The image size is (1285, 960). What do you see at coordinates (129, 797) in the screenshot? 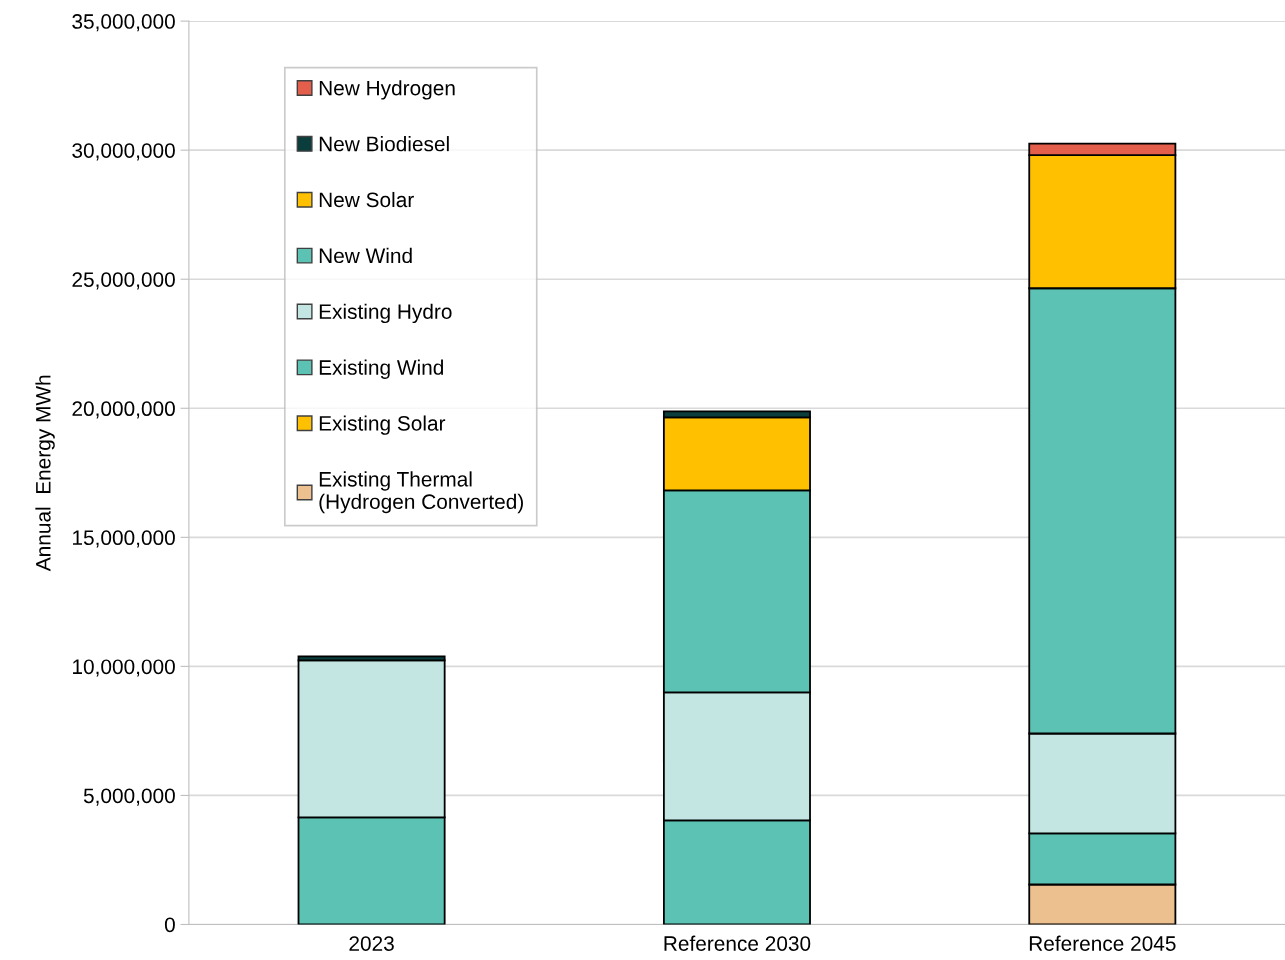
I see `y-tick-label: 5,000,000` at bounding box center [129, 797].